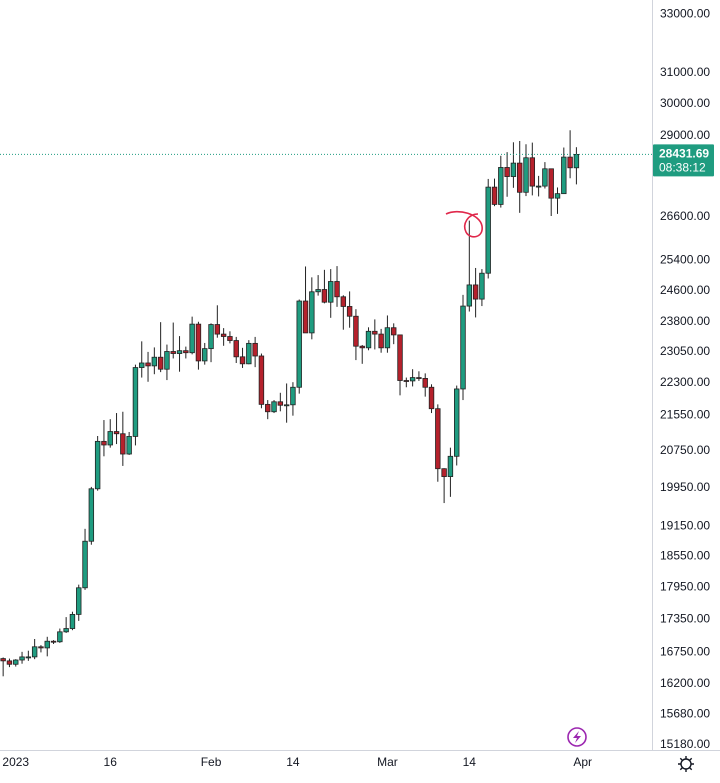 The image size is (720, 783). Describe the element at coordinates (685, 72) in the screenshot. I see `y-tick-label: 31000.00` at that location.